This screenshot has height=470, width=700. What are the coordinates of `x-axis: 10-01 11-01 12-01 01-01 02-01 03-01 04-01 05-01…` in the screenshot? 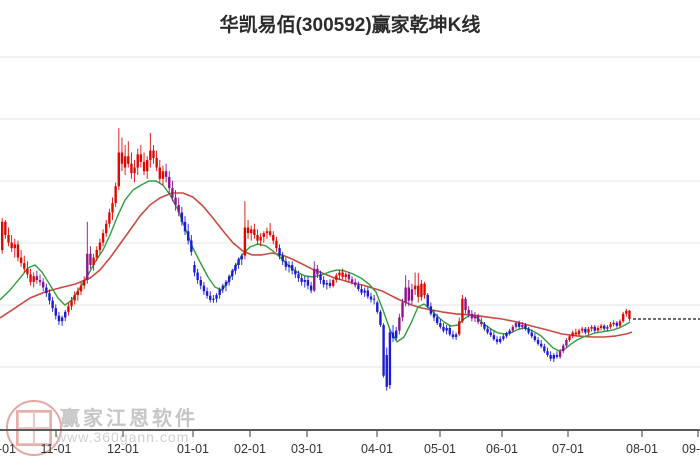 It's located at (350, 442).